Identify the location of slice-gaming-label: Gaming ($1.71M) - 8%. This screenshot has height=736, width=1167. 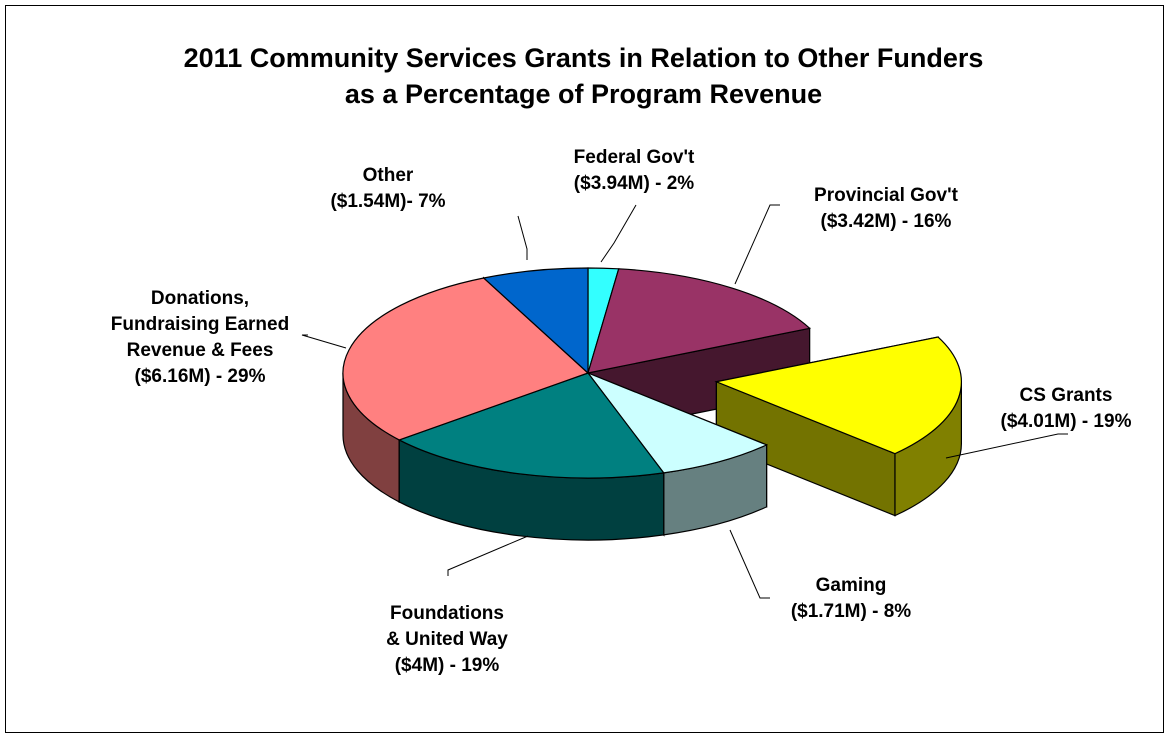
(851, 599).